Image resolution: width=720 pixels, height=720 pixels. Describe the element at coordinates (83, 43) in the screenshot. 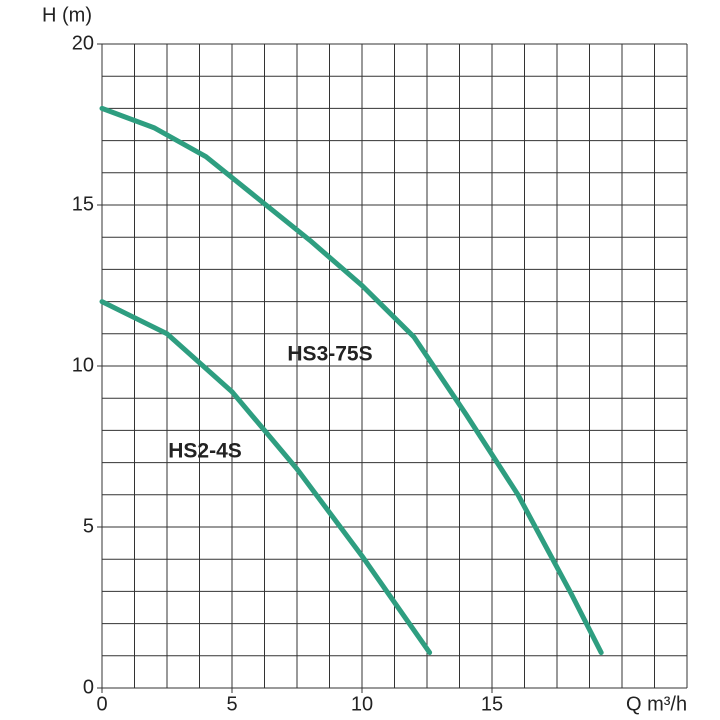

I see `y-tick-label: 20` at that location.